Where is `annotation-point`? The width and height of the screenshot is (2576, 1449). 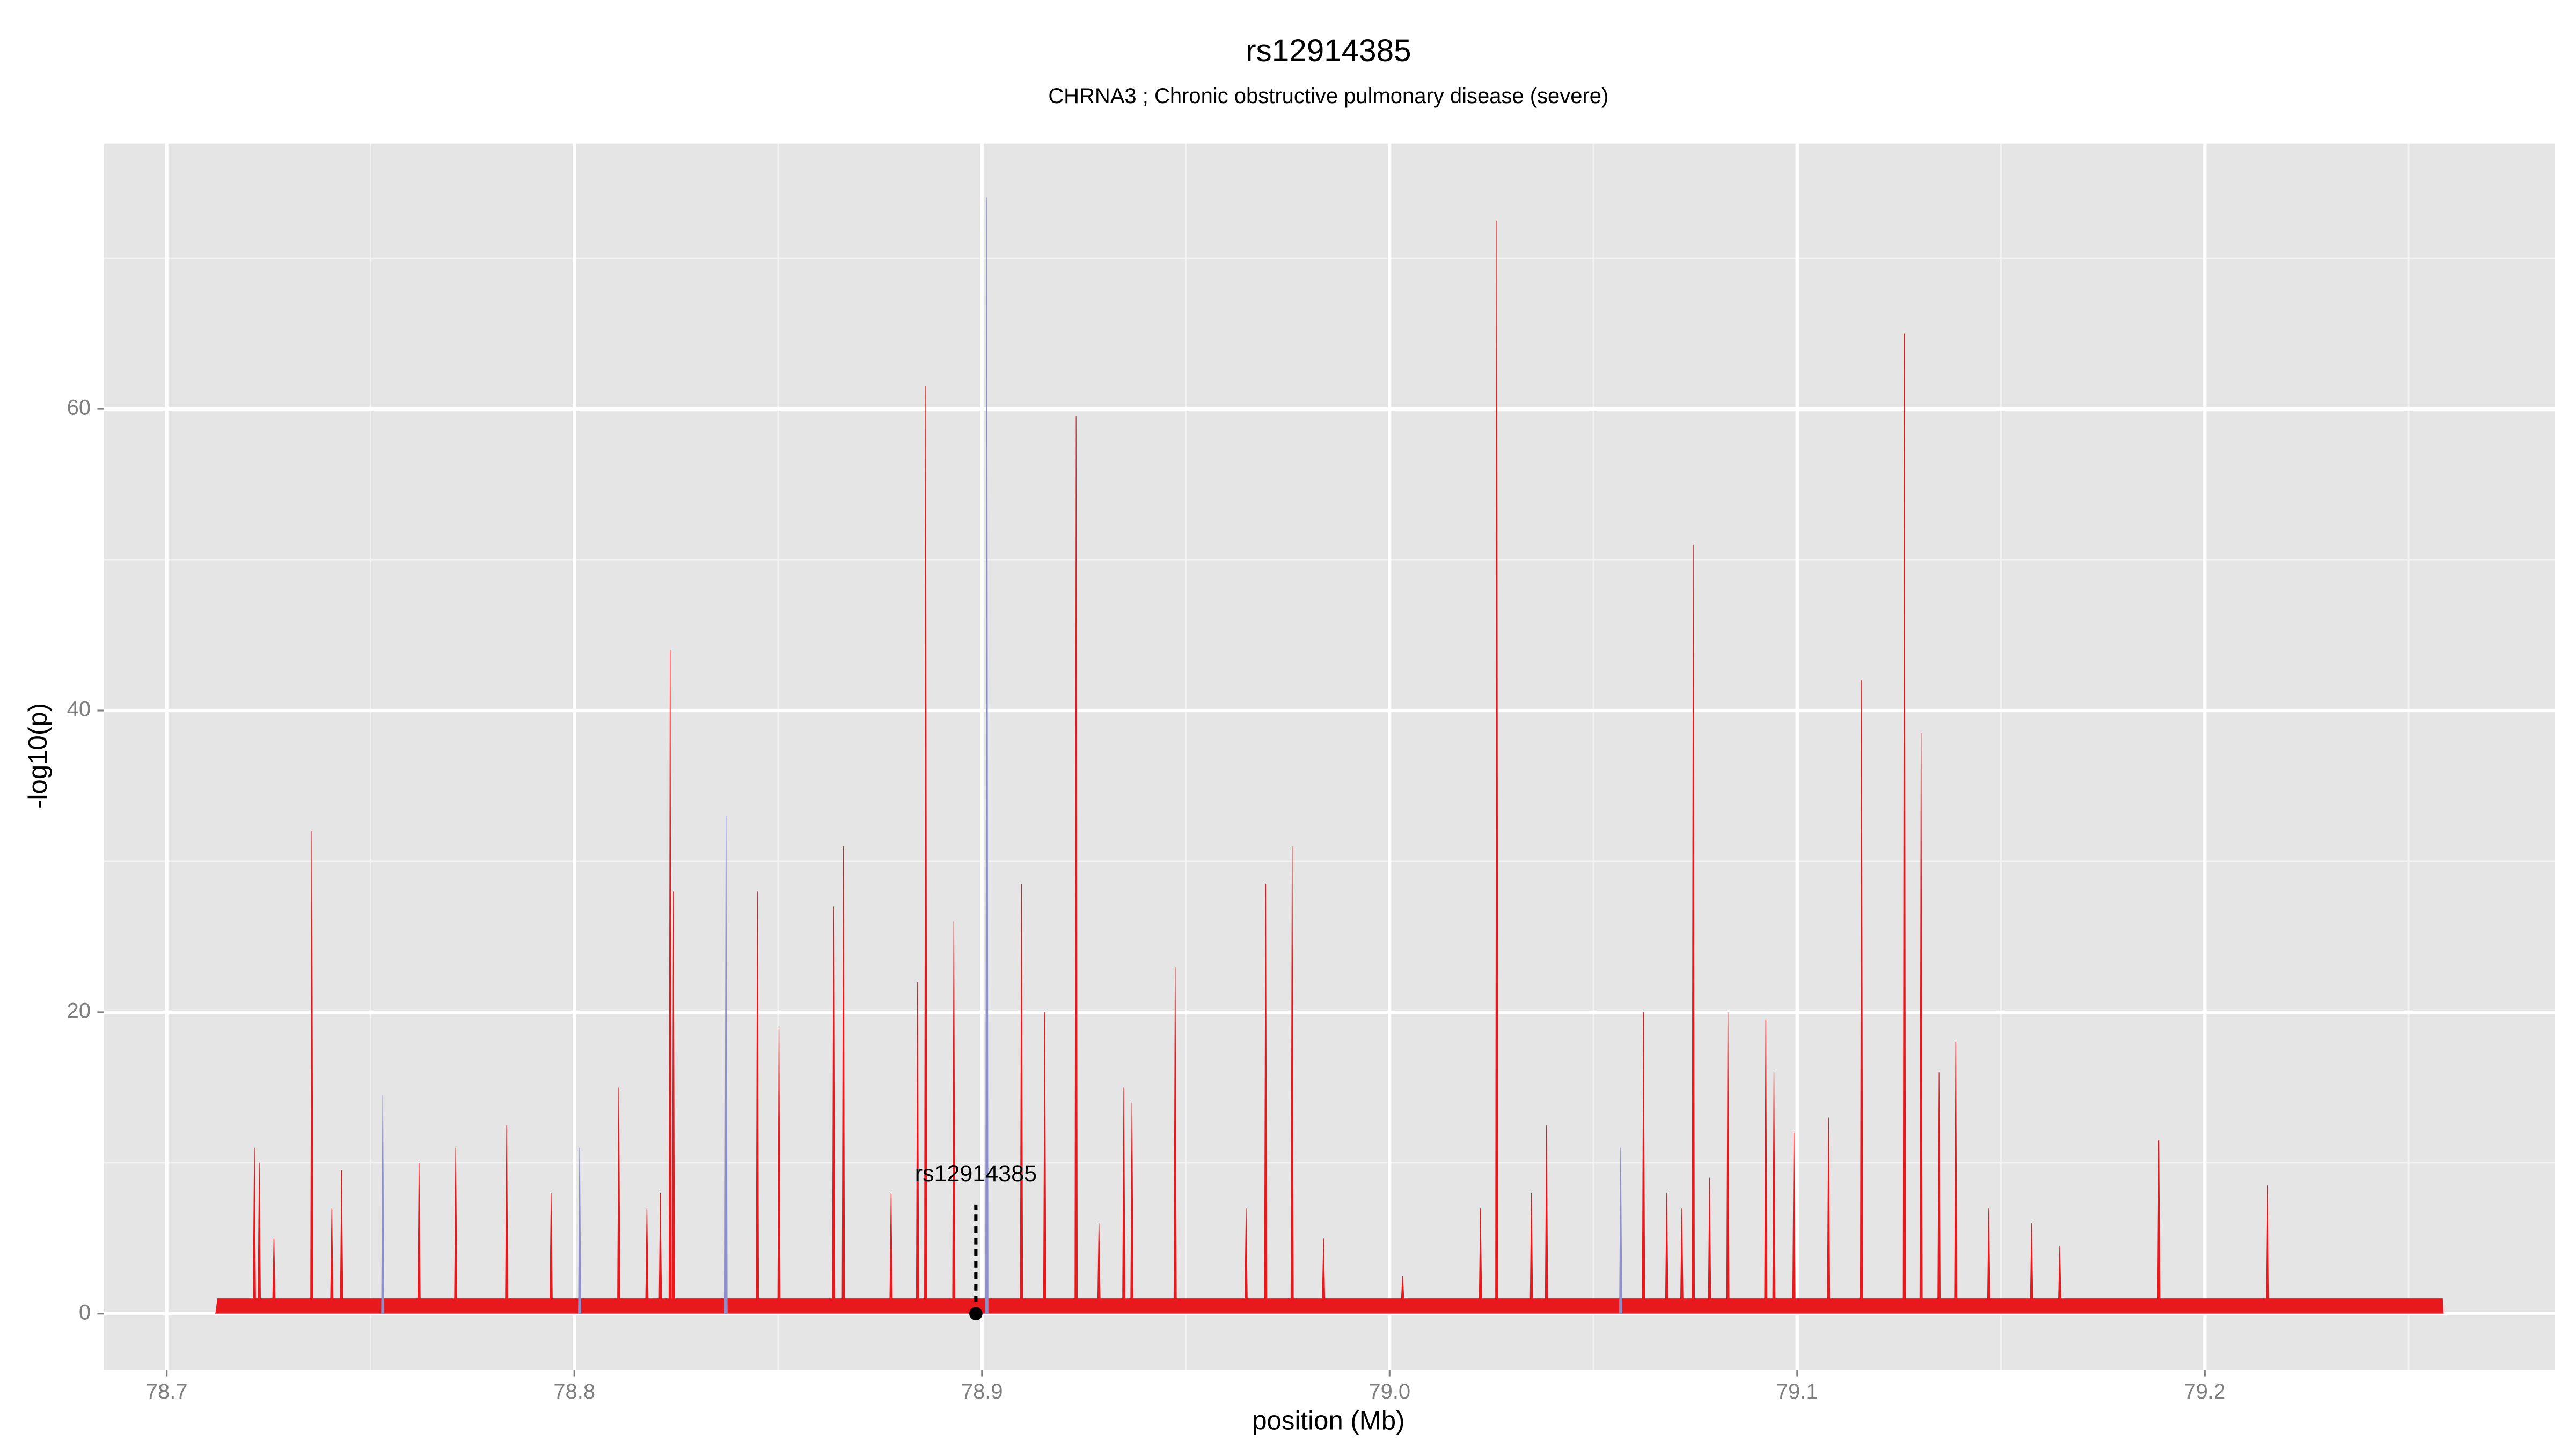
annotation-point is located at coordinates (976, 1314).